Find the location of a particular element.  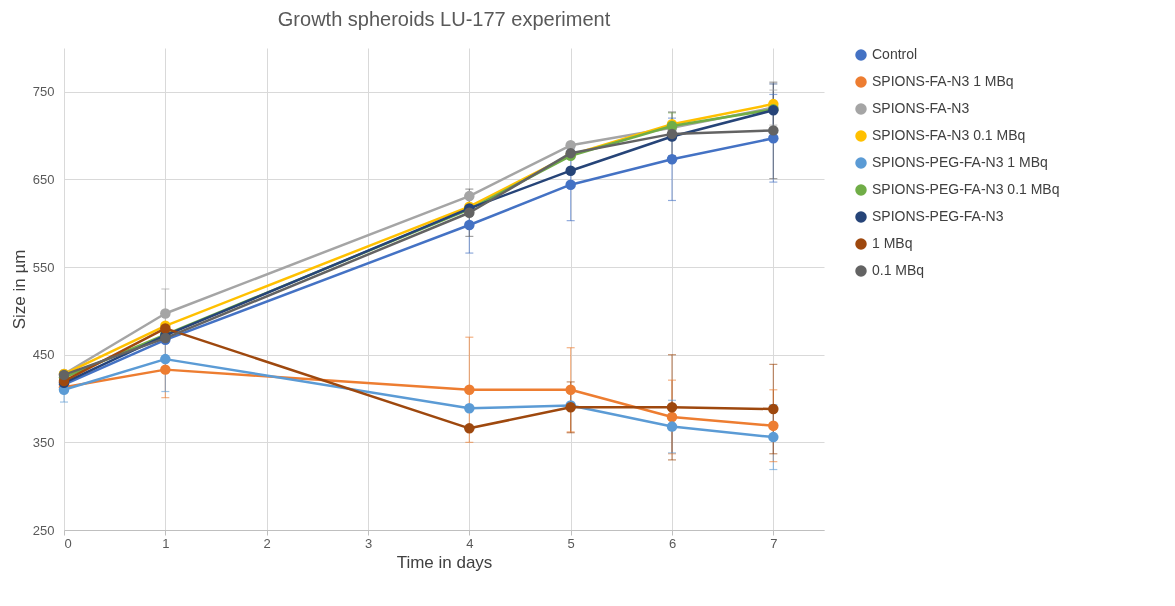

x-axis-title: Time in days is located at coordinates (444, 562).